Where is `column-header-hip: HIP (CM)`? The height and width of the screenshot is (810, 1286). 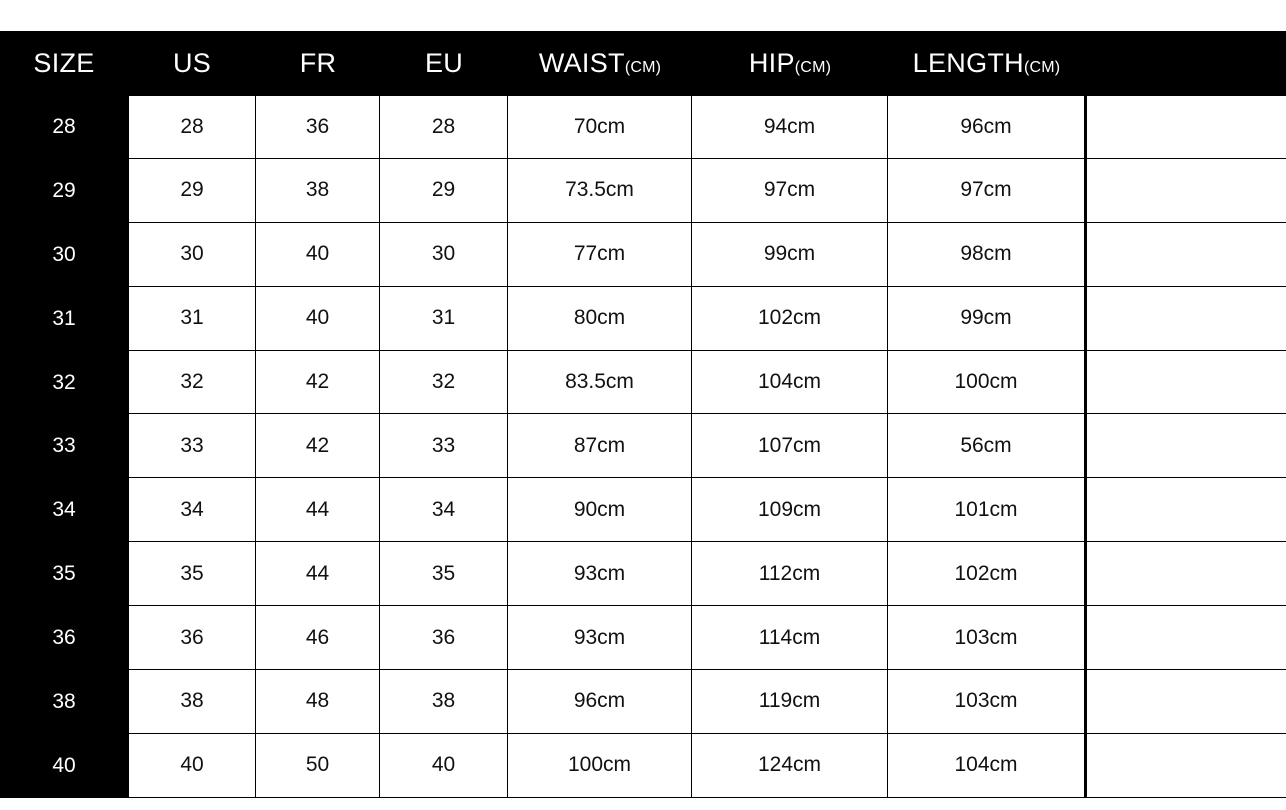 column-header-hip: HIP (CM) is located at coordinates (790, 63).